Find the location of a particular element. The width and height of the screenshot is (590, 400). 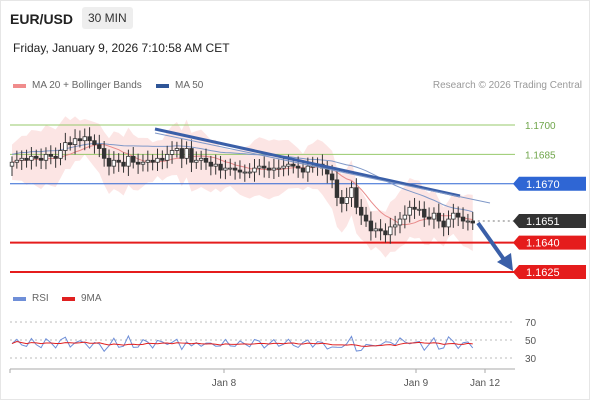

rsi-9ma-line is located at coordinates (242, 343).